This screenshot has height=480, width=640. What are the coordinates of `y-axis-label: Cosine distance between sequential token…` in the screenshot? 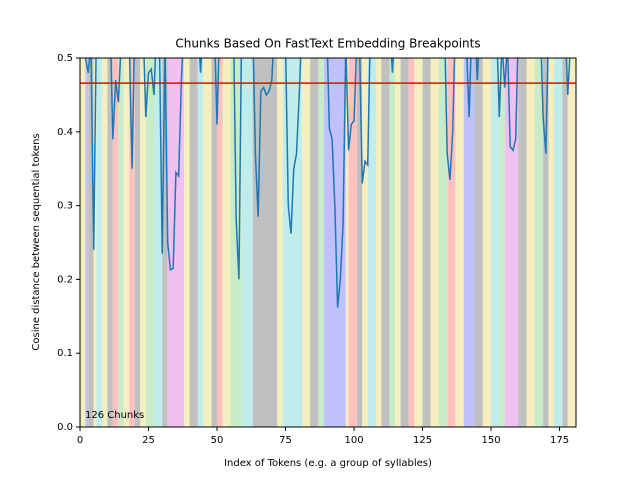 It's located at (36, 241).